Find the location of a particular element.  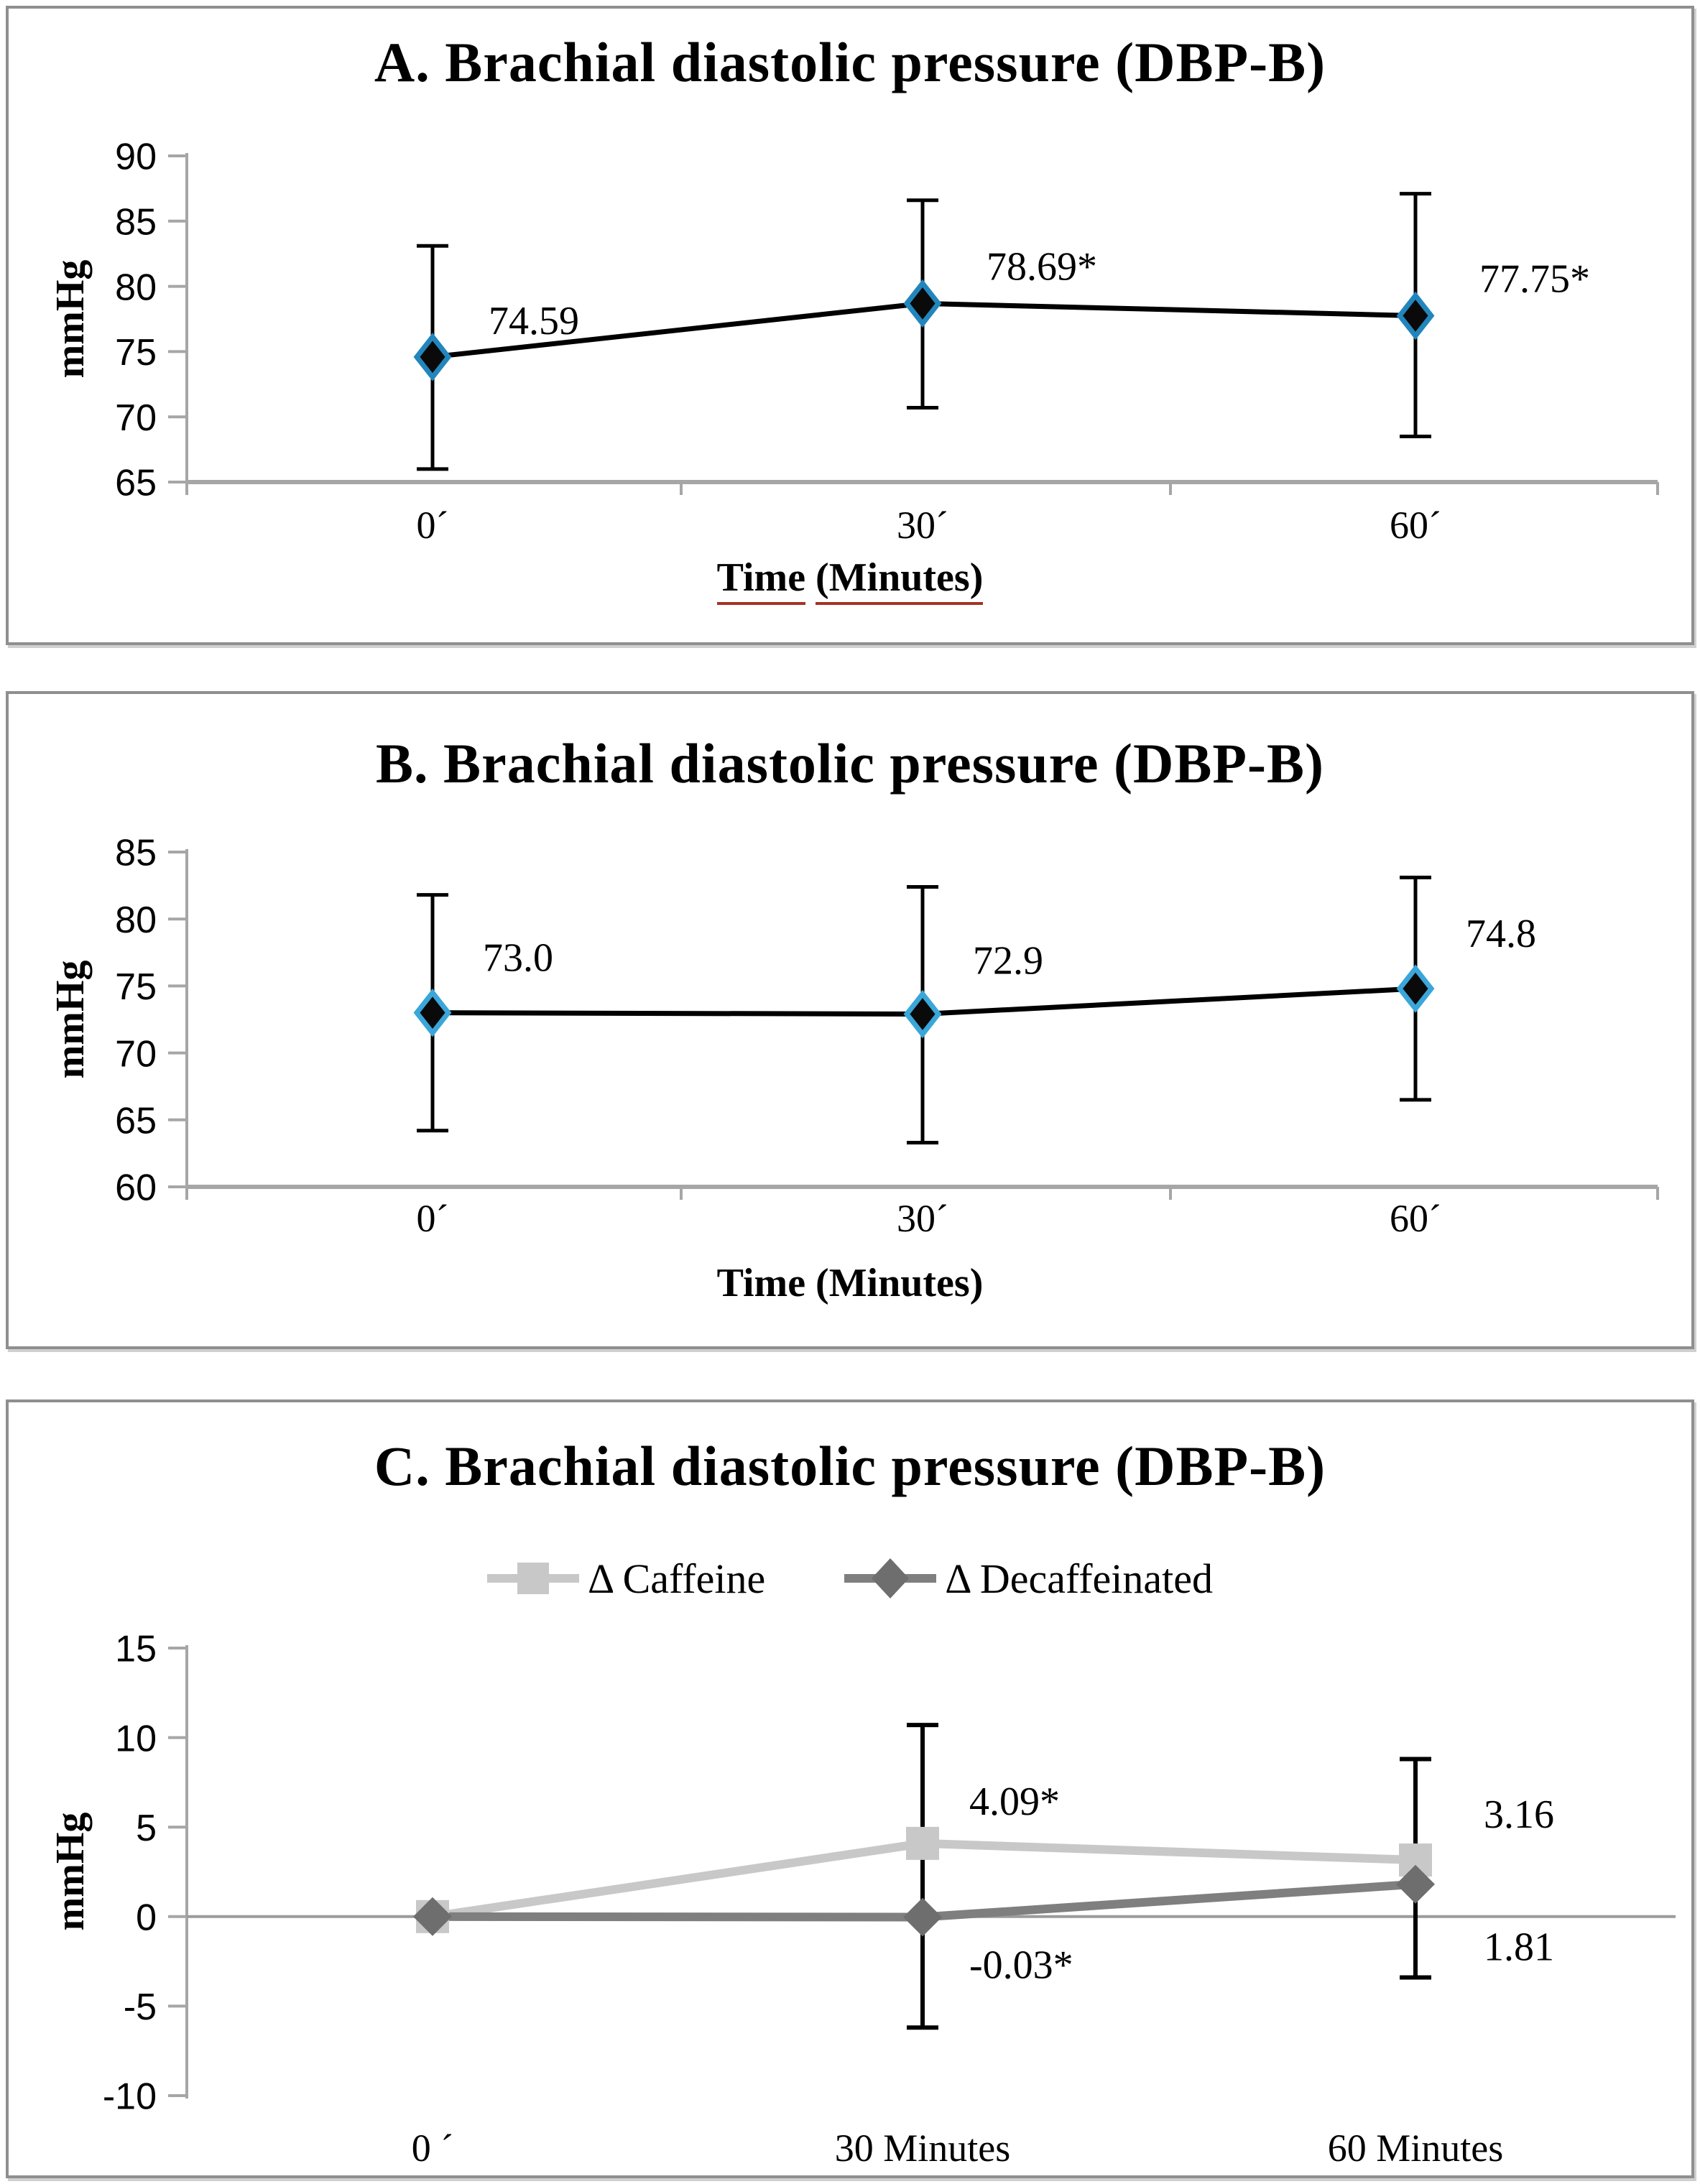

legend-item-decaffeinated: Δ Decaffeinated is located at coordinates (1028, 1578).